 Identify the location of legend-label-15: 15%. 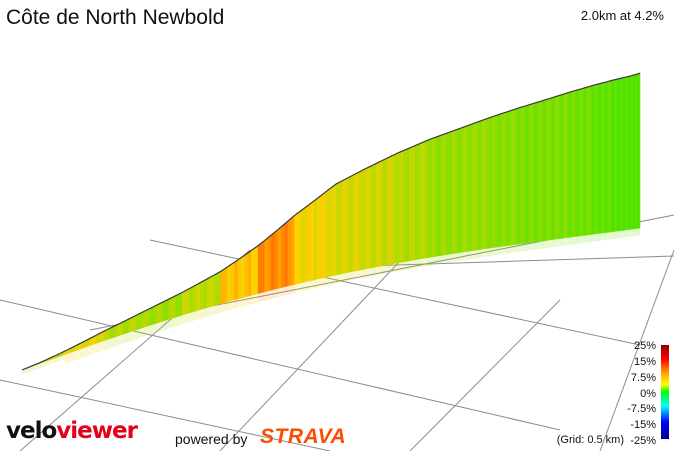
(644, 362).